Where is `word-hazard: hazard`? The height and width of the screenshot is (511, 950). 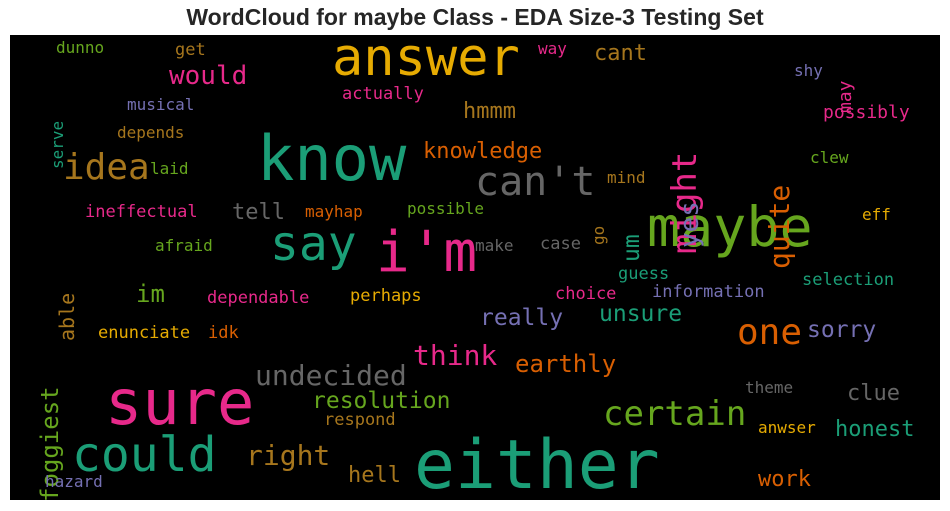
word-hazard: hazard is located at coordinates (74, 482).